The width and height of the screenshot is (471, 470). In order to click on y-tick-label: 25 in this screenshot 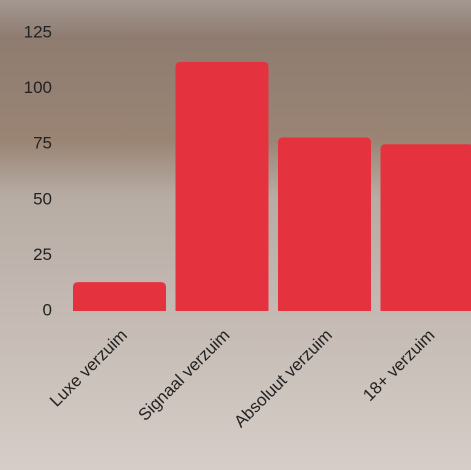, I will do `click(42, 254)`.